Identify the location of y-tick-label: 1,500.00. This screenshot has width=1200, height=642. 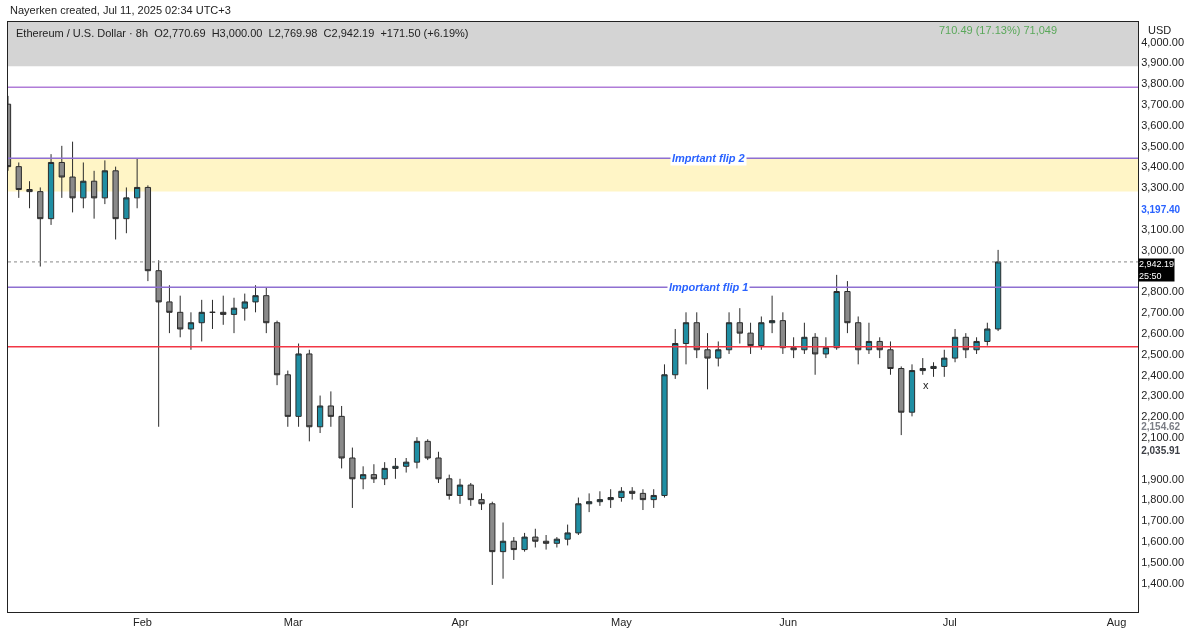
(1163, 561).